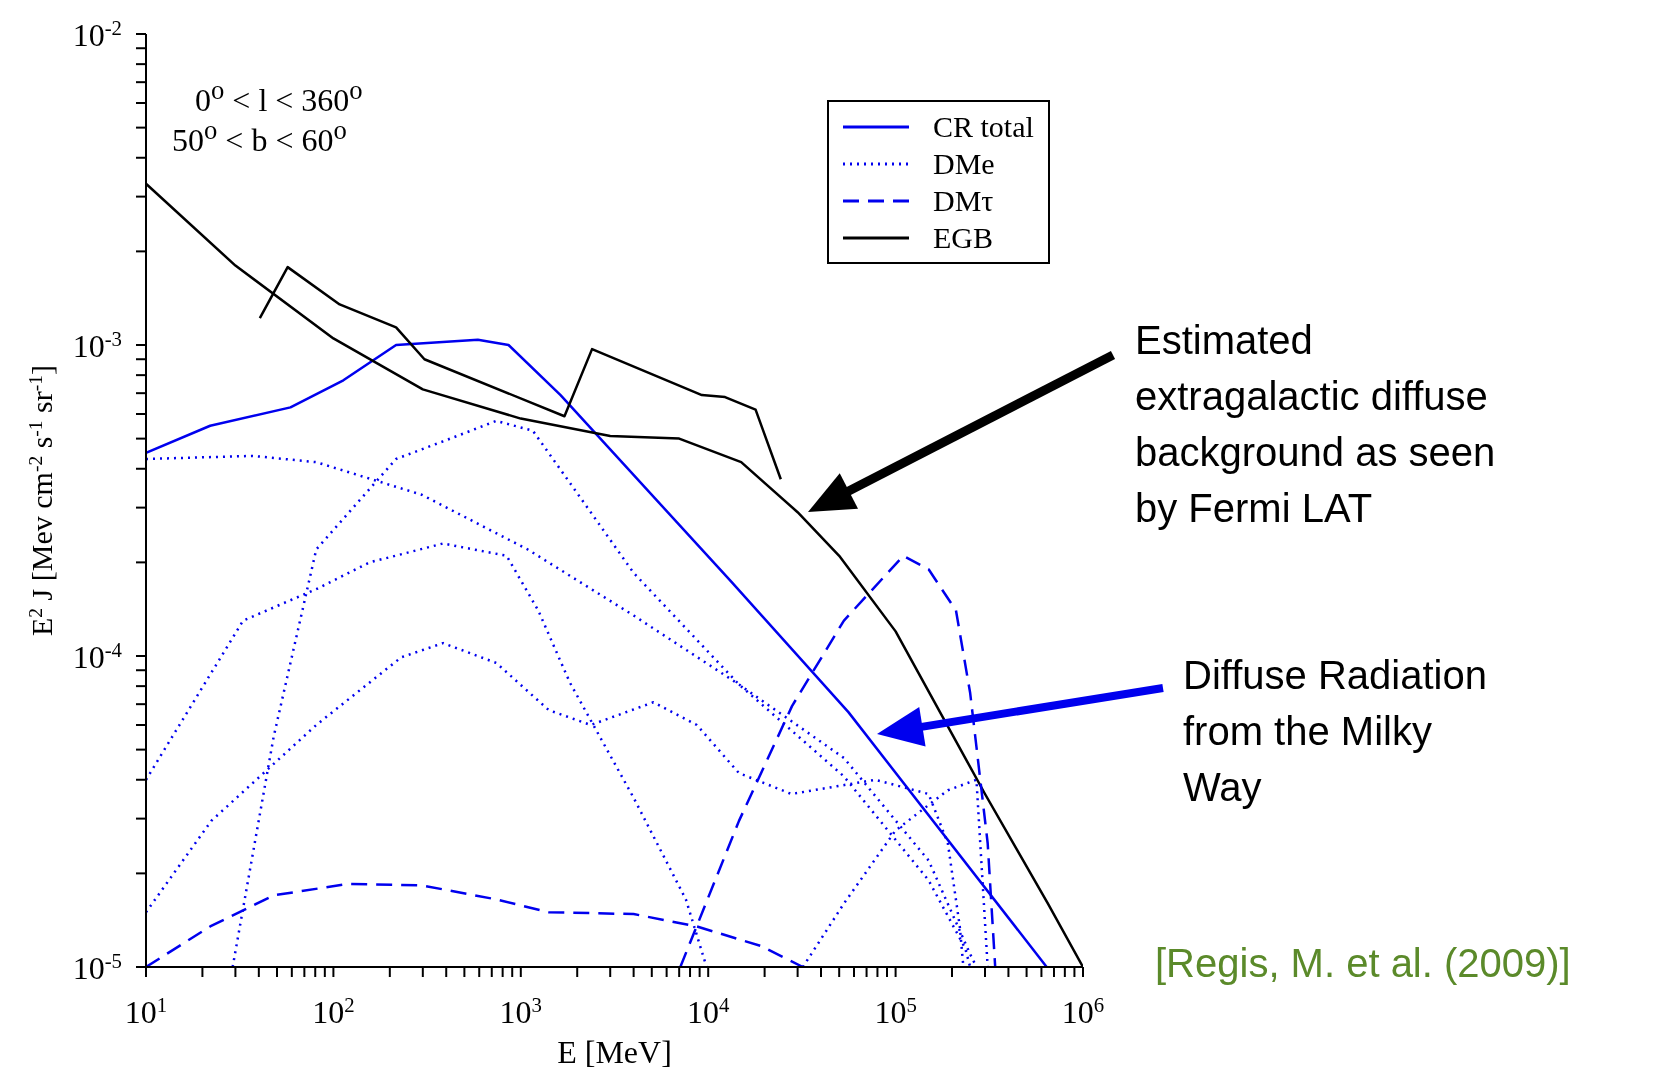 This screenshot has height=1068, width=1655. I want to click on x-tick-label: 10$^{4}$, so click(708, 1011).